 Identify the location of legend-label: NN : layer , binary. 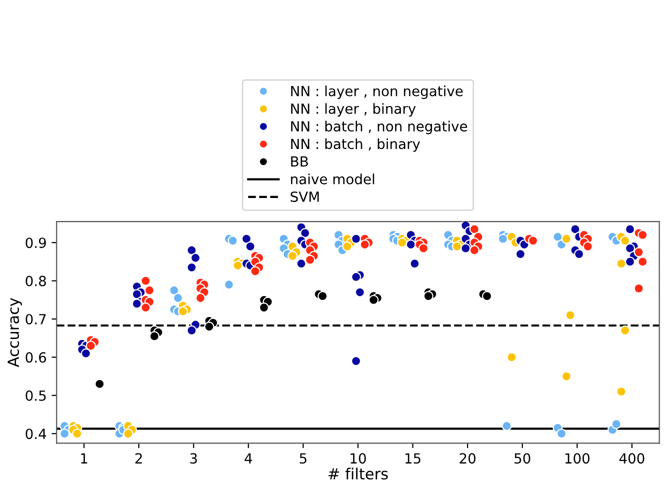
(353, 110).